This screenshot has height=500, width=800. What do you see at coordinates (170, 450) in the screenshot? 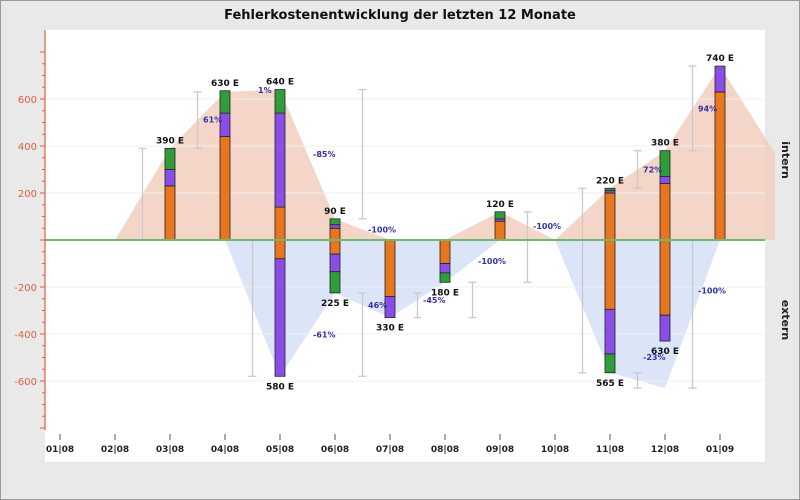
I see `x-tick-label: 03|08` at bounding box center [170, 450].